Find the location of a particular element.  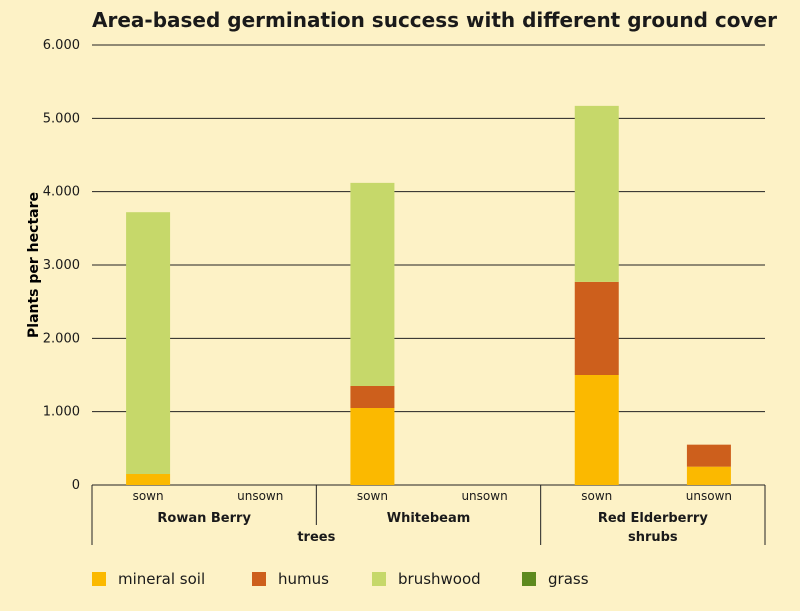

y-tick-label: 4.000 is located at coordinates (61, 192).